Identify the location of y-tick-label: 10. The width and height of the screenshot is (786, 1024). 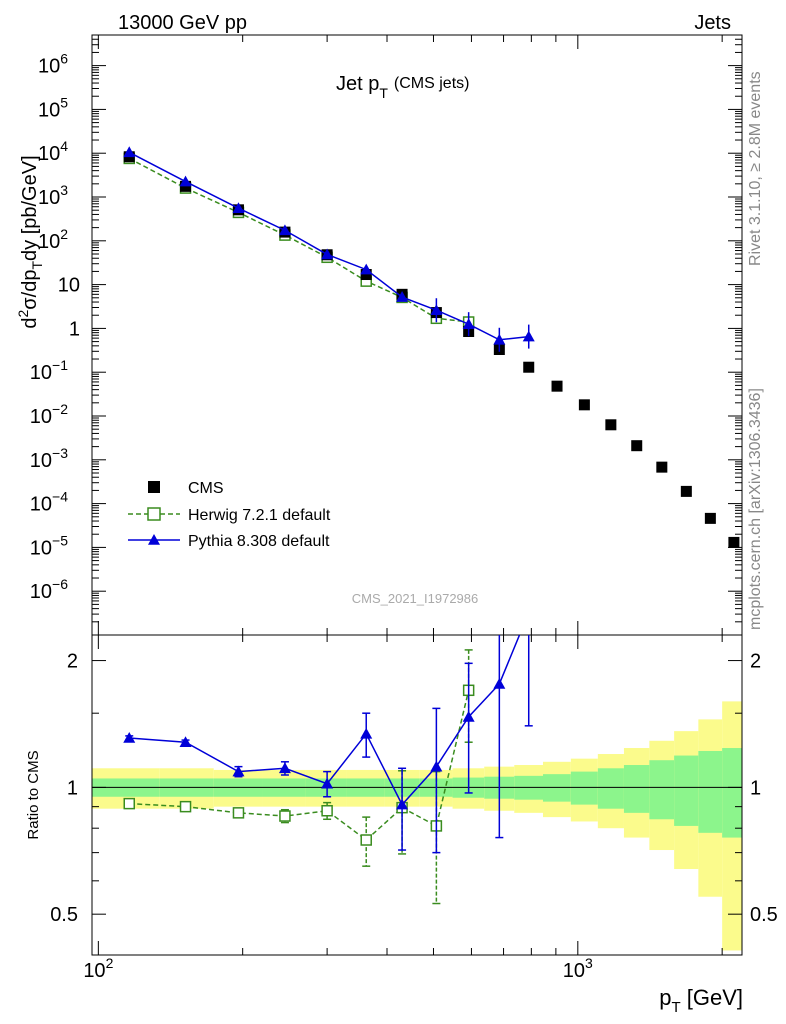
(69, 286).